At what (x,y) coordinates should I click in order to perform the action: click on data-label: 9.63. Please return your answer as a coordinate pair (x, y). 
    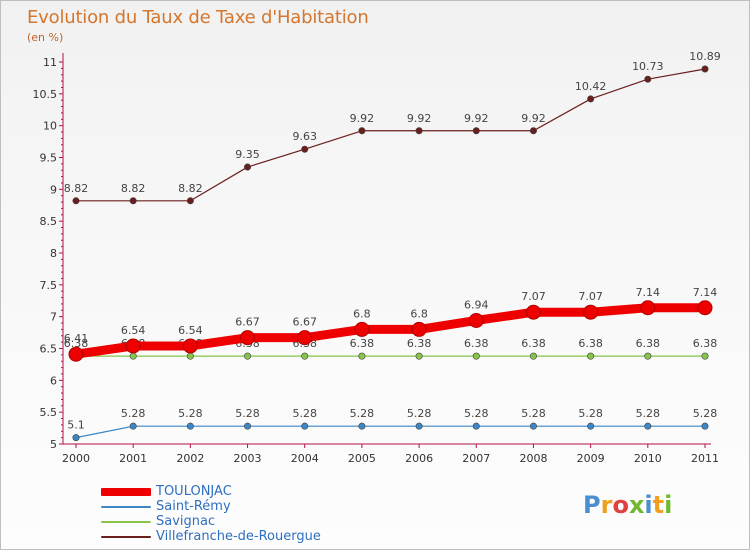
    Looking at the image, I should click on (304, 136).